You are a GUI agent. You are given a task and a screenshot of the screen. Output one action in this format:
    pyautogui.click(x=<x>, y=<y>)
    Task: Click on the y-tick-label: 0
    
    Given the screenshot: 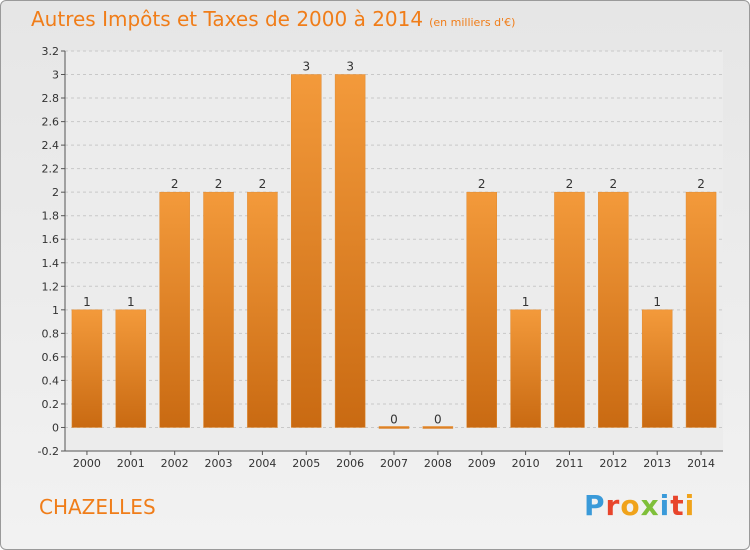 What is the action you would take?
    pyautogui.click(x=55, y=427)
    